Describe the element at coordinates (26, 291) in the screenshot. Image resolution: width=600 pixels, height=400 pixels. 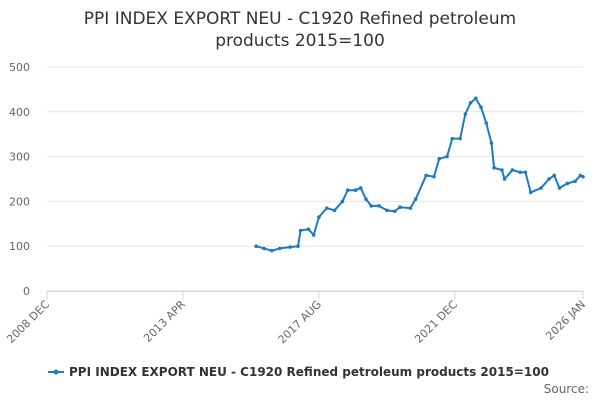
I see `y-tick-label: 0` at that location.